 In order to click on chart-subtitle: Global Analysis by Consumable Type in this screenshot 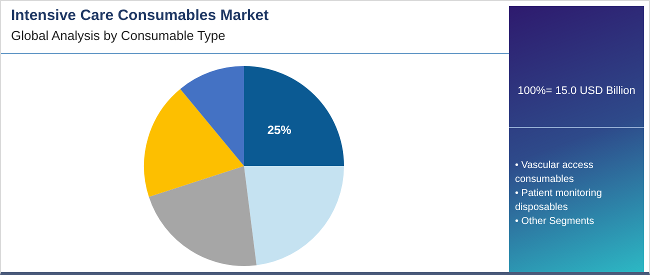, I will do `click(118, 35)`.